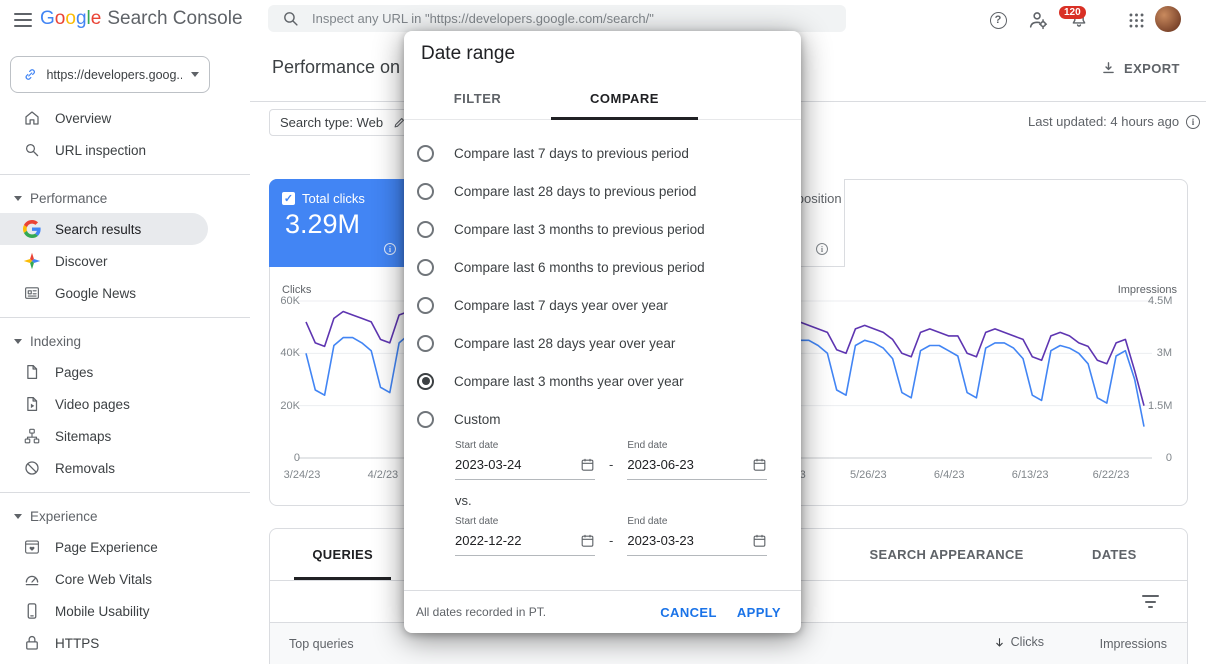 The height and width of the screenshot is (664, 1206). Describe the element at coordinates (477, 445) in the screenshot. I see `start-date-label: Start date` at that location.